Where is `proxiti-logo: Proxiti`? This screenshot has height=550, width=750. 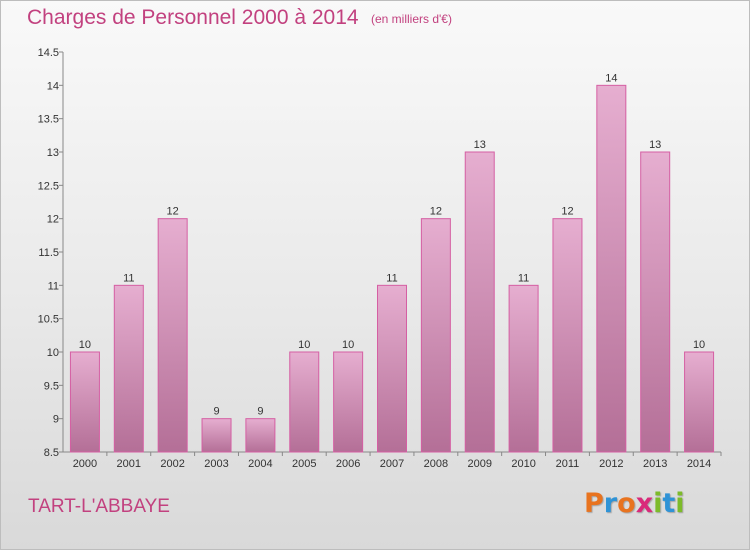 proxiti-logo: Proxiti is located at coordinates (634, 503).